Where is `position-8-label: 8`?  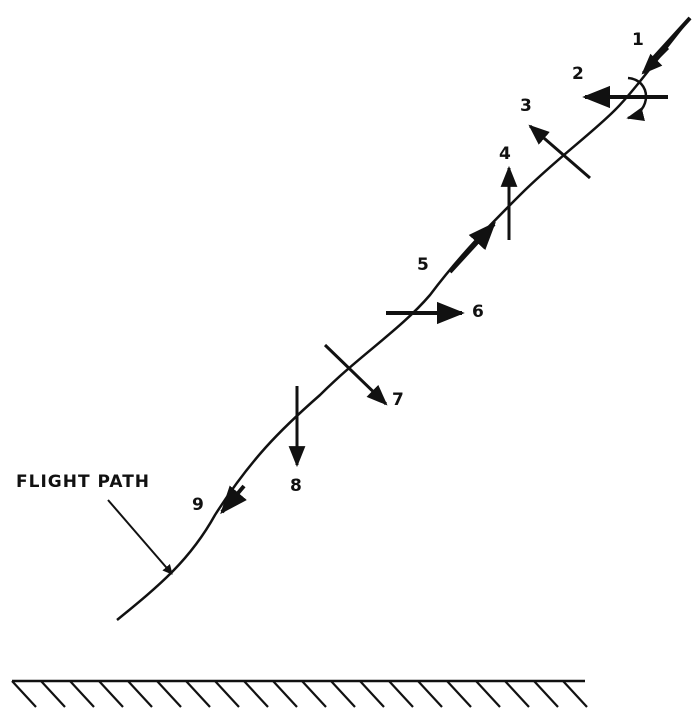
position-8-label: 8 is located at coordinates (296, 486).